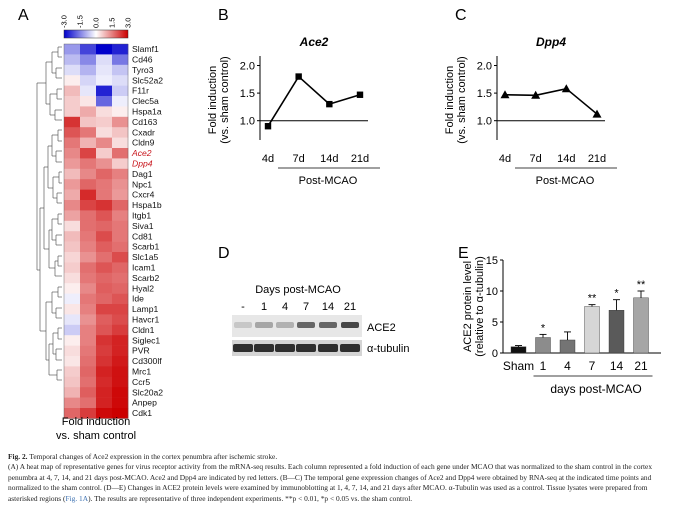  Describe the element at coordinates (145, 49) in the screenshot. I see `gene-label: Slamf1` at that location.